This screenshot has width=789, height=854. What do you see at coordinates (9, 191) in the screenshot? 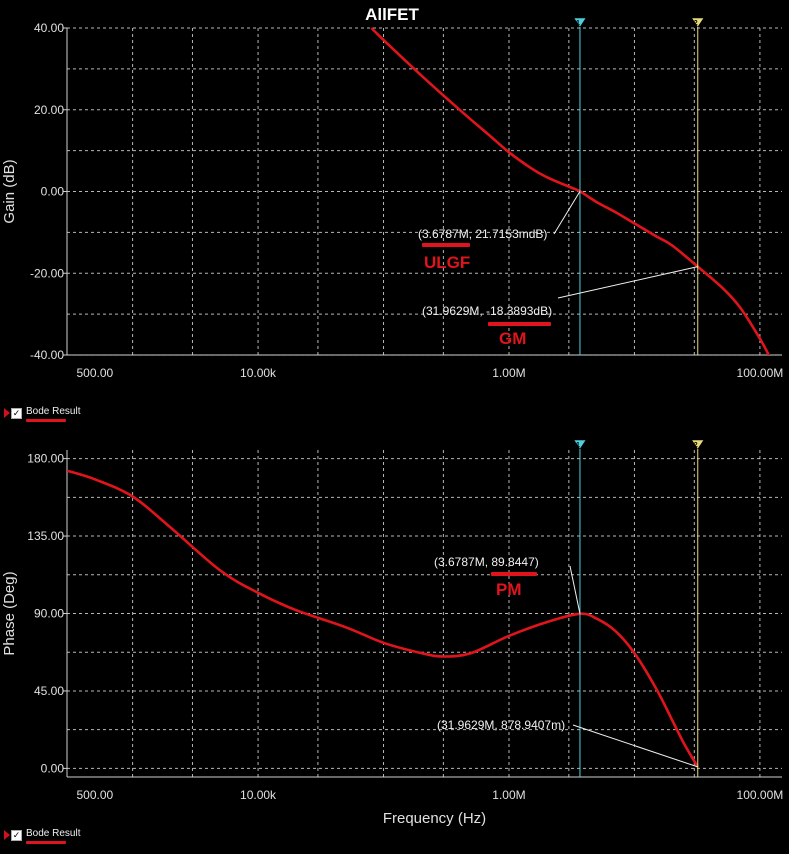
I see `y-axis-title: Gain (dB)` at bounding box center [9, 191].